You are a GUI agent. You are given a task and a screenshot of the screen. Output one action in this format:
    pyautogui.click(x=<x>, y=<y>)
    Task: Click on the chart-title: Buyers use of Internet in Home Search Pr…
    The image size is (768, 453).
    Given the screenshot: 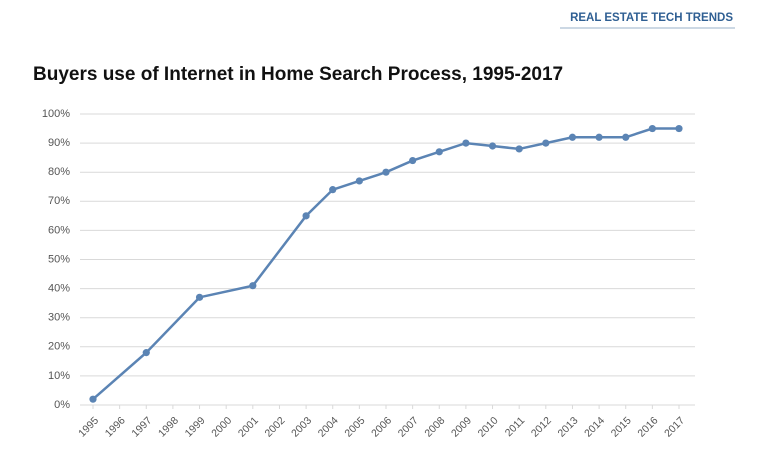 What is the action you would take?
    pyautogui.click(x=298, y=74)
    